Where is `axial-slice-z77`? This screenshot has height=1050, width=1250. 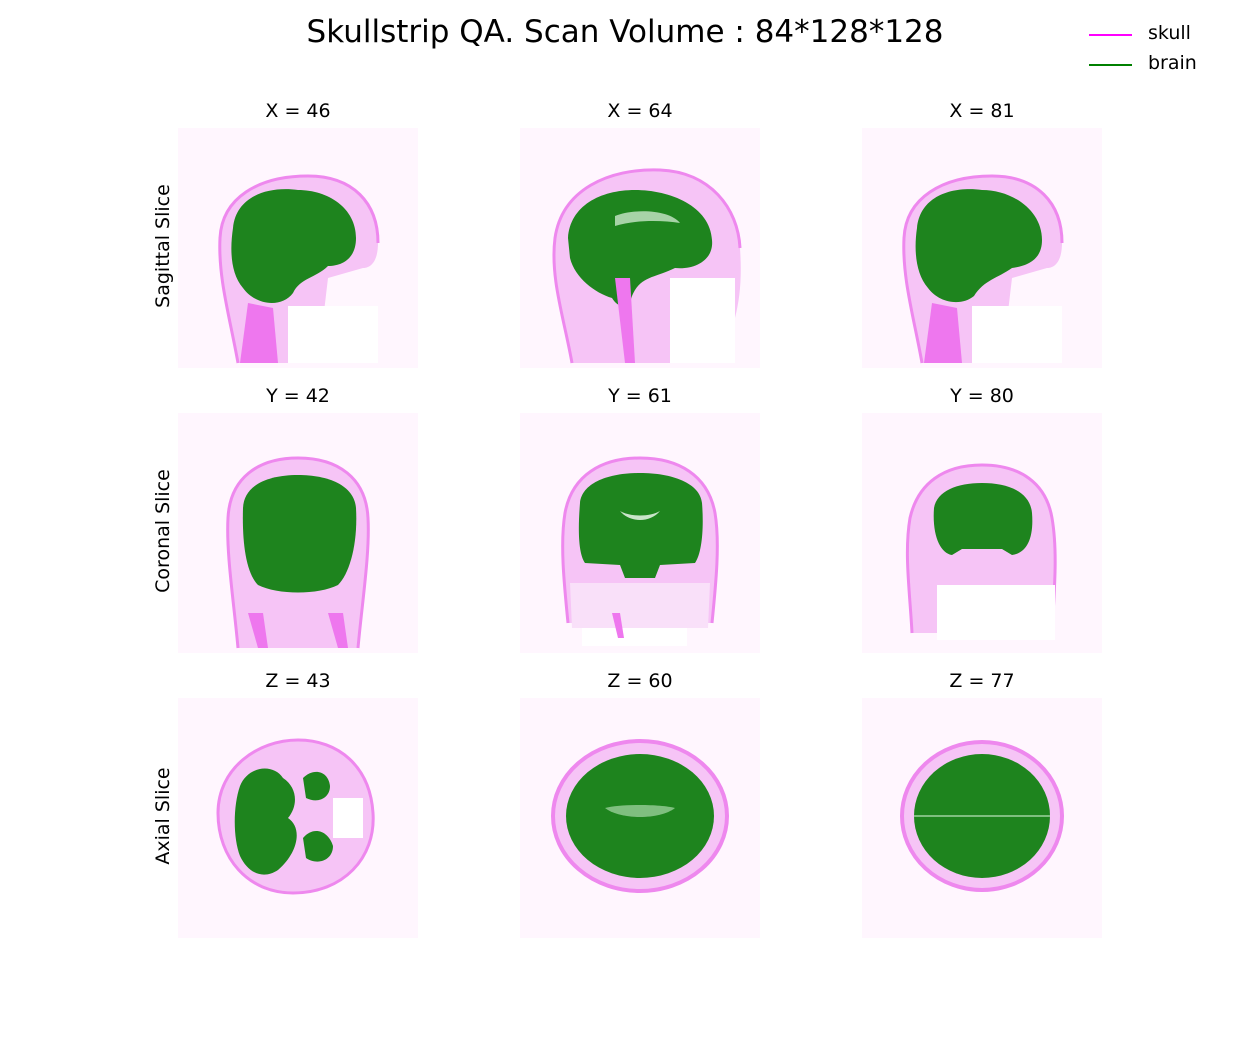
axial-slice-z77 is located at coordinates (982, 818).